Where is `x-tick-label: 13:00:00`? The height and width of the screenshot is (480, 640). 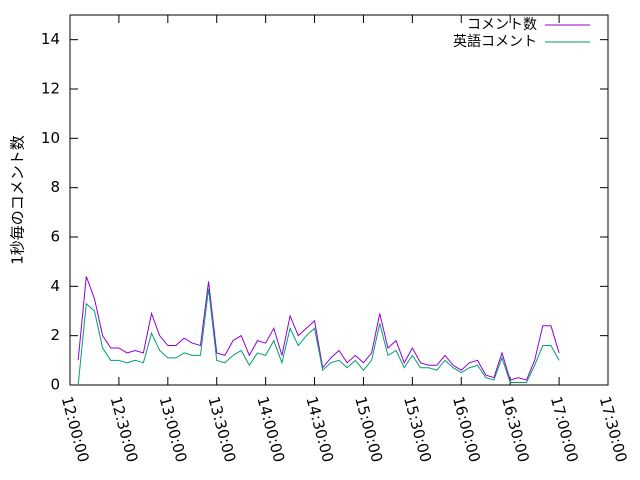 x-tick-label: 13:00:00 is located at coordinates (173, 430).